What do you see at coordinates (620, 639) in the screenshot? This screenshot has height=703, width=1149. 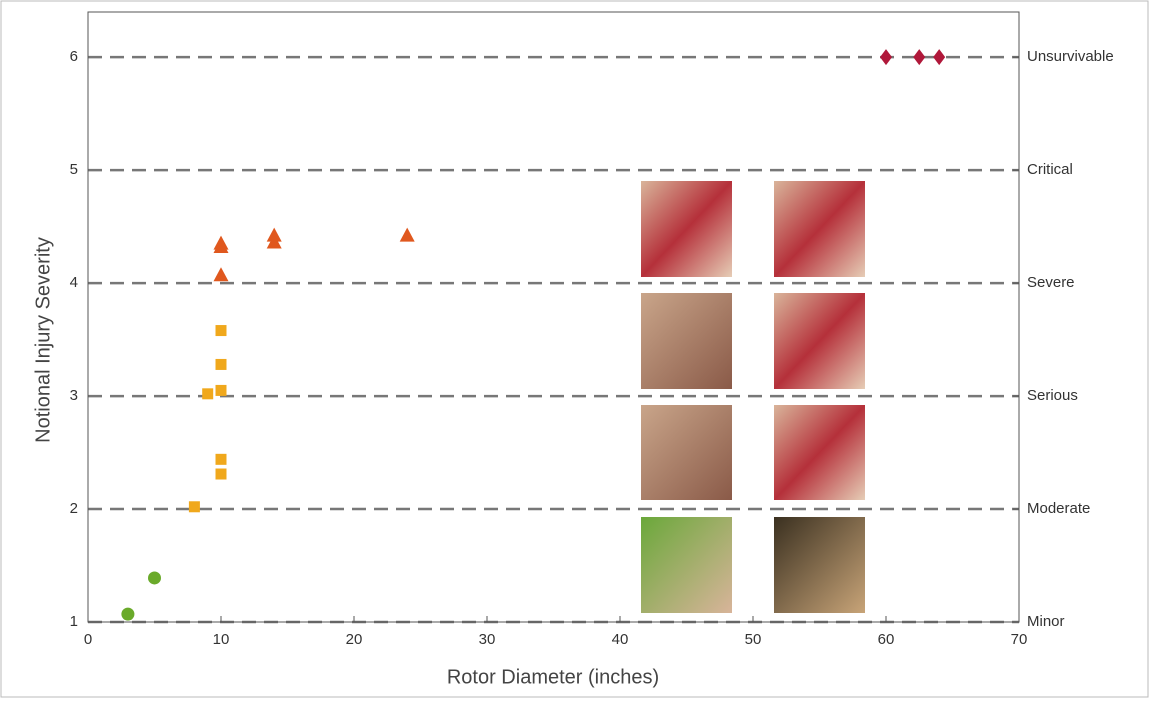 I see `x-tick-label: 40` at bounding box center [620, 639].